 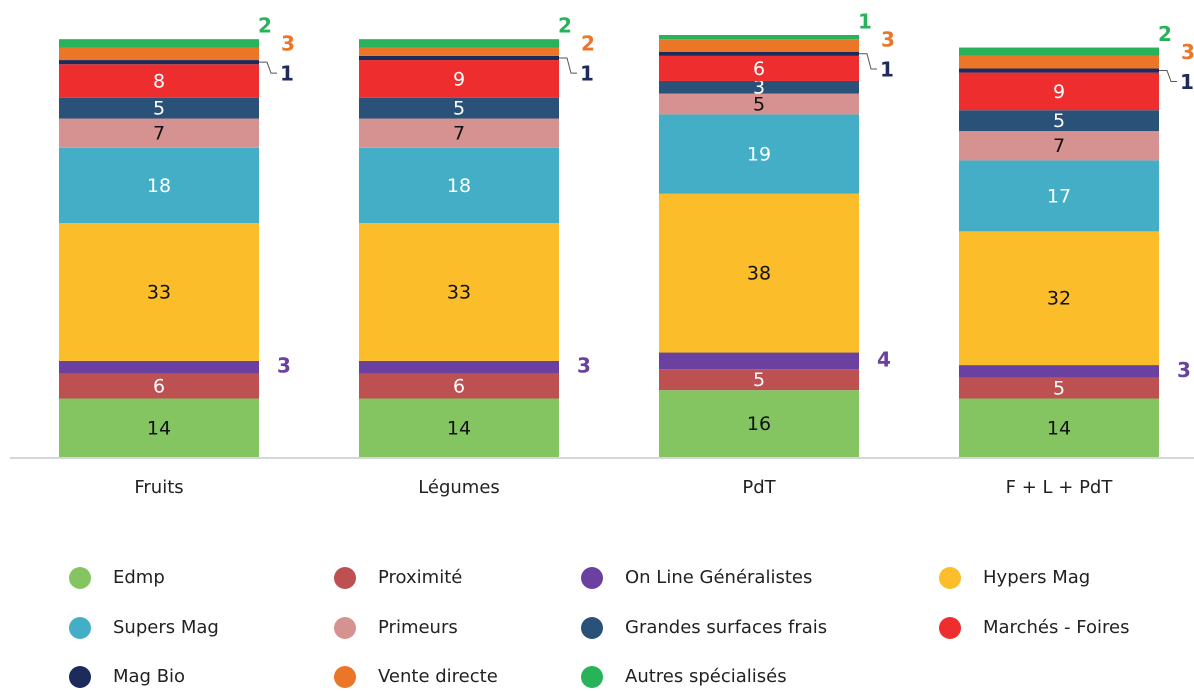 What do you see at coordinates (1056, 627) in the screenshot?
I see `legend-label: Marchés - Foires` at bounding box center [1056, 627].